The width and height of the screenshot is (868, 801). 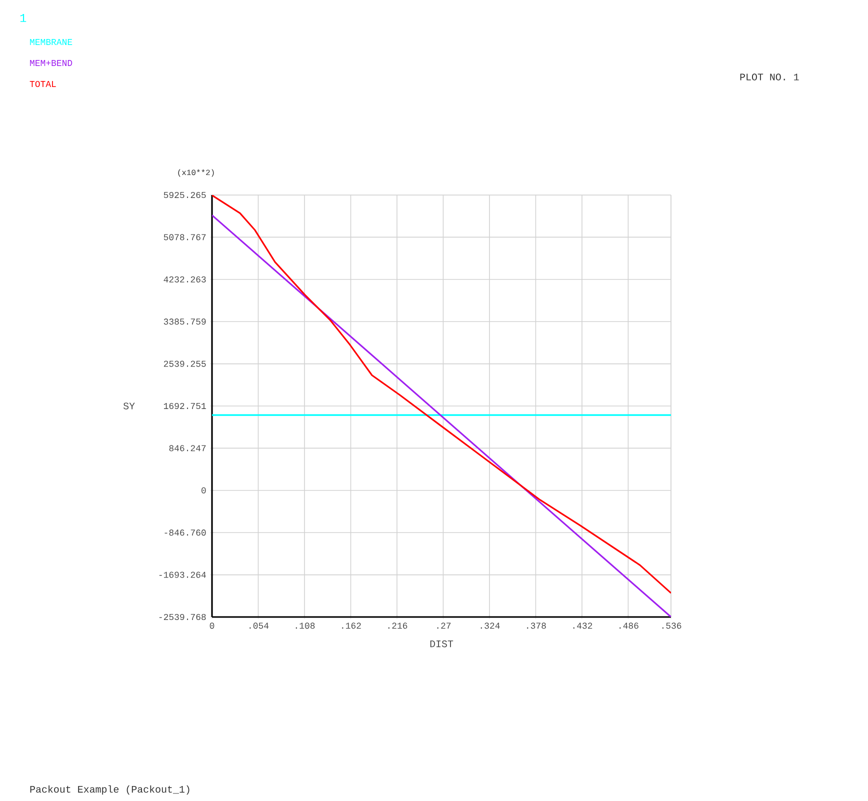 What do you see at coordinates (43, 84) in the screenshot?
I see `text: TOTAL` at bounding box center [43, 84].